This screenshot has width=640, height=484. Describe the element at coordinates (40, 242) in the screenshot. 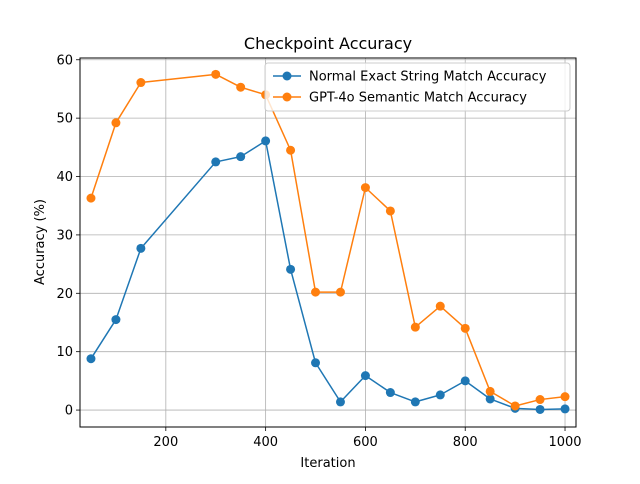

I see `y-axis-label: Accuracy (%)` at that location.